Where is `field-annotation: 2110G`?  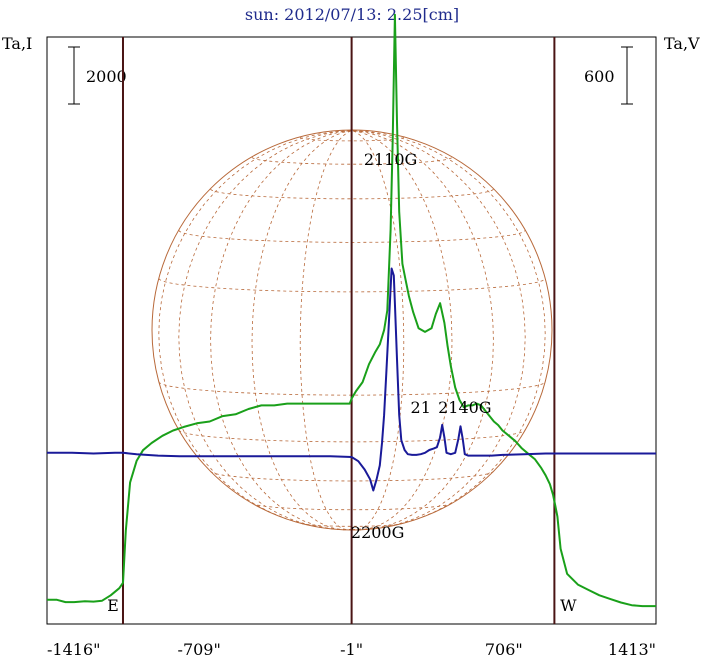
field-annotation: 2110G is located at coordinates (391, 159).